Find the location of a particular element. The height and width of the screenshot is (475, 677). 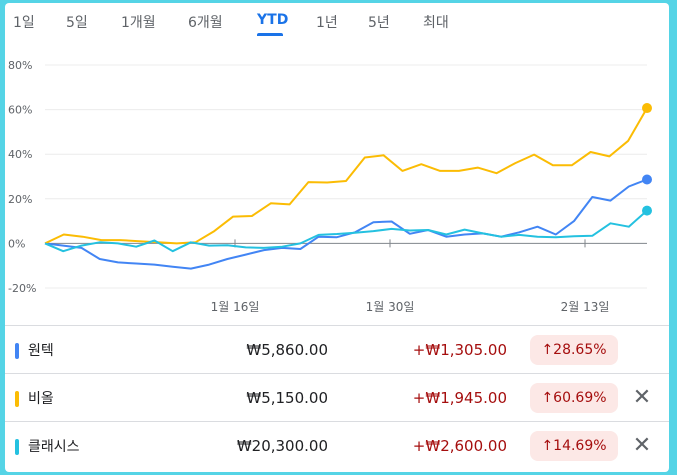

tab-1m: 1개월 is located at coordinates (138, 23).